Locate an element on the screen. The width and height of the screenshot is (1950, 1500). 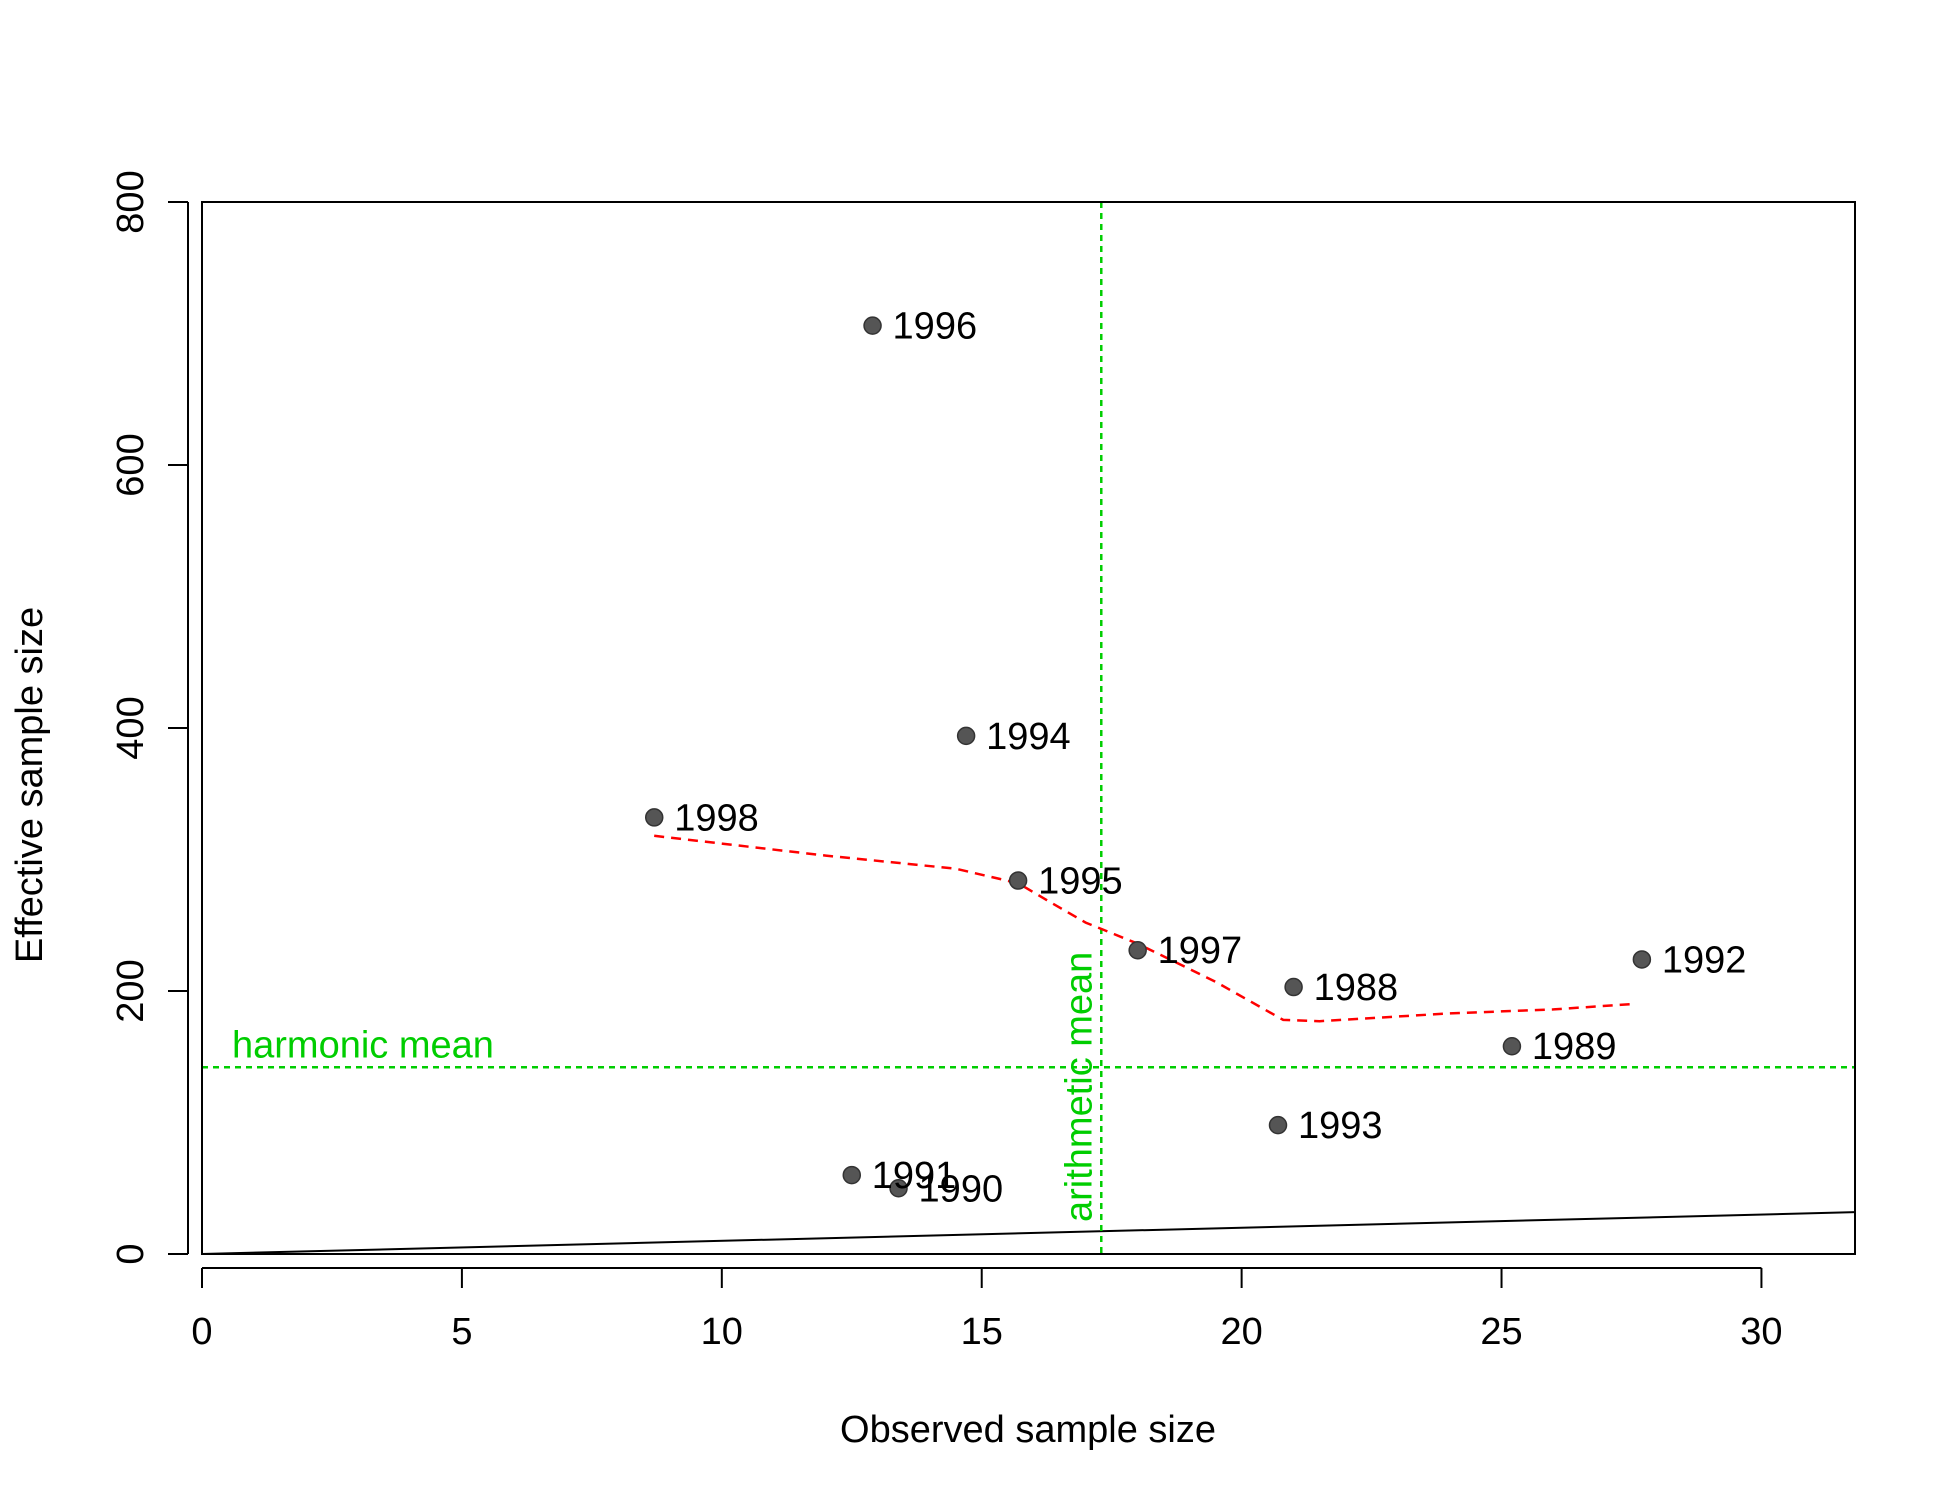
point-label: 1992 is located at coordinates (1704, 960).